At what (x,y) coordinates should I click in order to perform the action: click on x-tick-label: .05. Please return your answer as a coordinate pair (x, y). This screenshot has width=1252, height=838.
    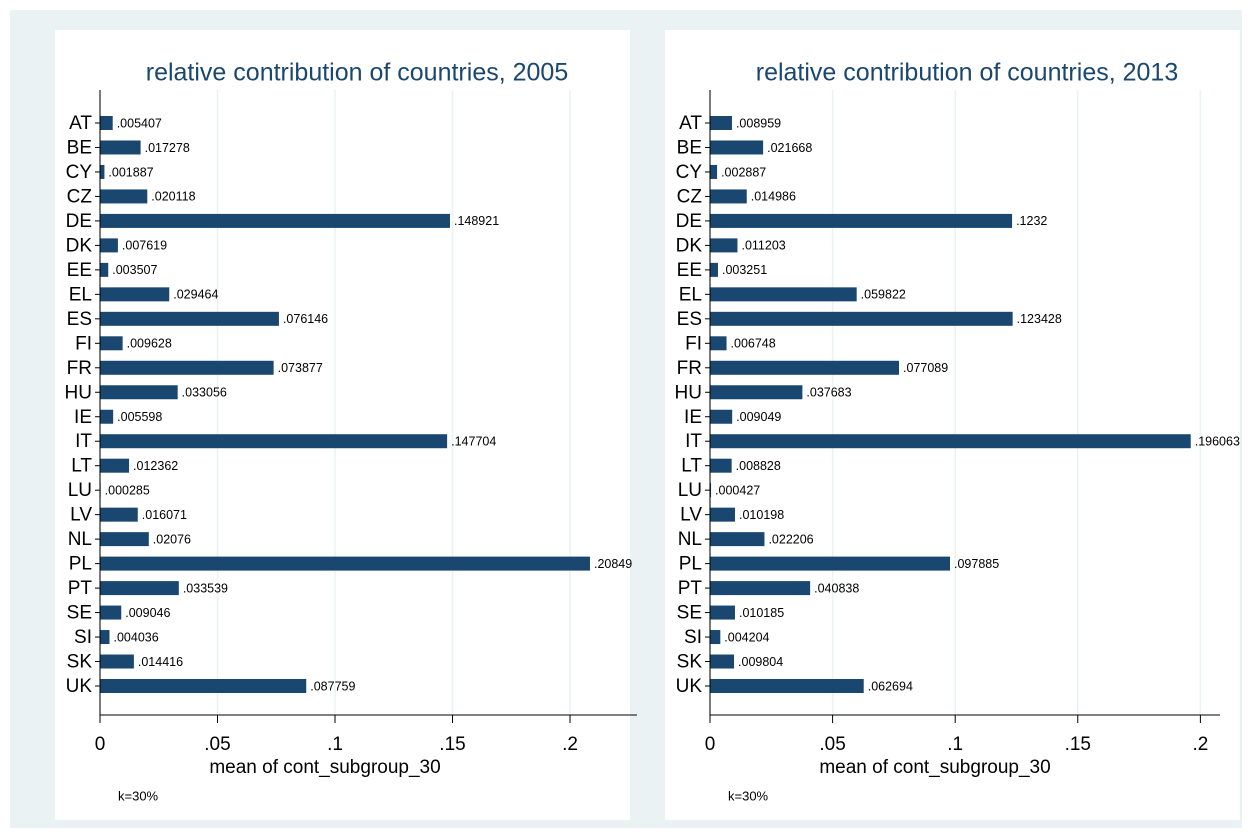
    Looking at the image, I should click on (217, 744).